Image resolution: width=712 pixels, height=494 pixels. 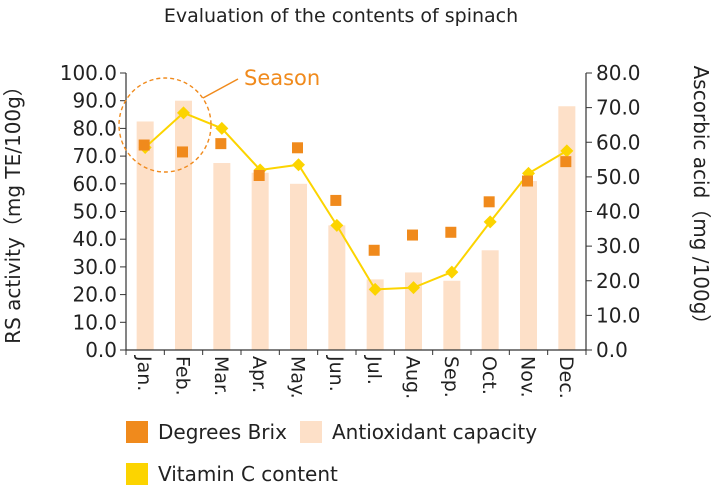 I want to click on legend-item-vitamin-c: Vitamin C content, so click(x=232, y=474).